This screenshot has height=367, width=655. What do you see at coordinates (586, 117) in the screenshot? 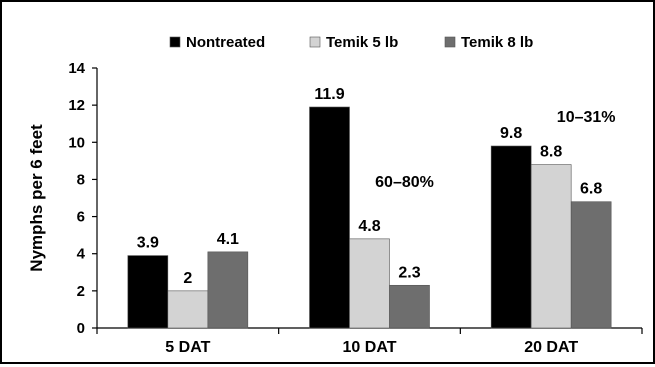
I see `annotation: 10–31%` at bounding box center [586, 117].